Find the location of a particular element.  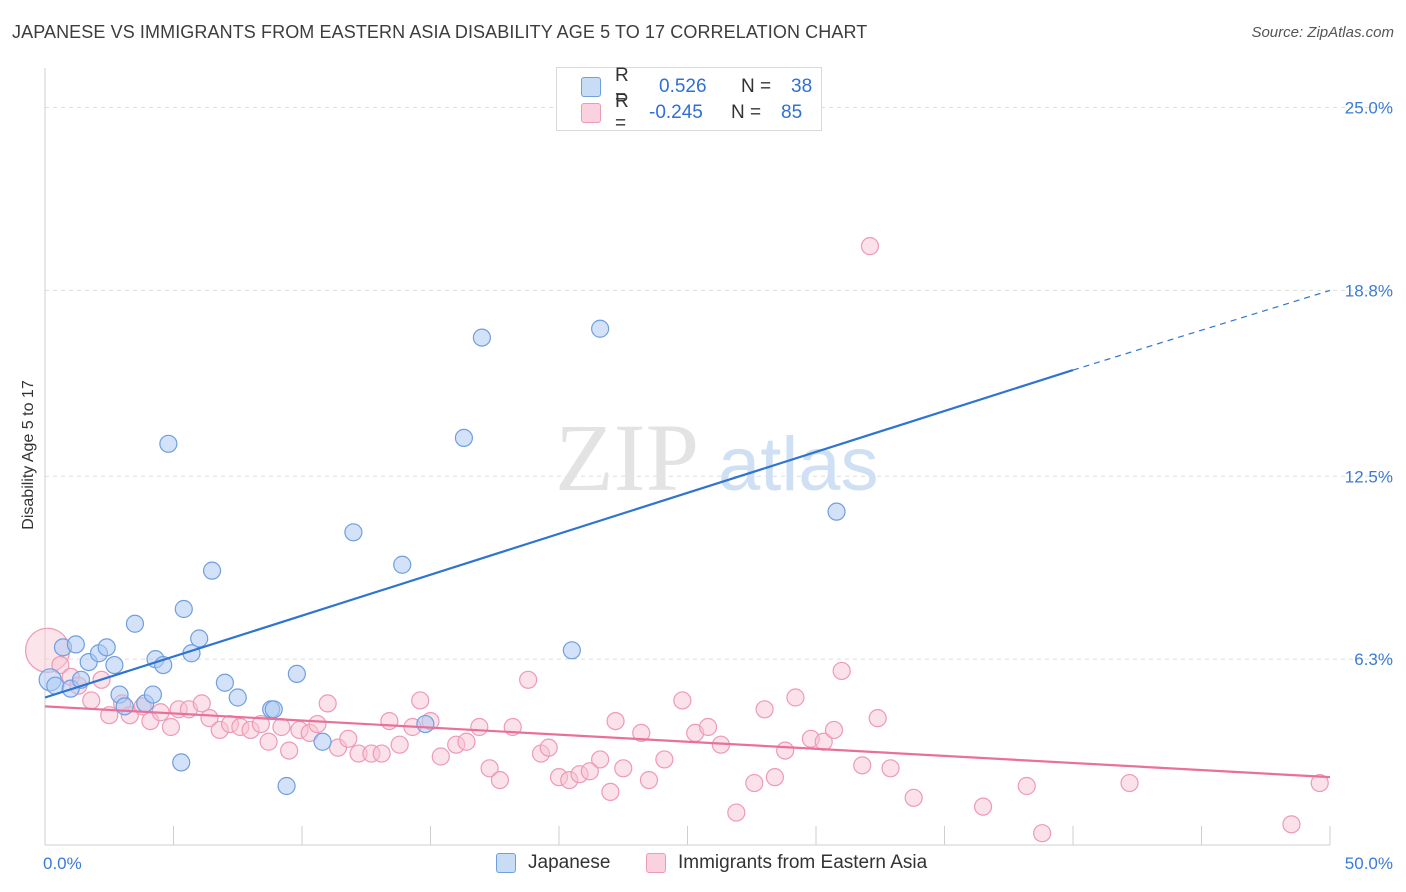

japanese-trendline-extension is located at coordinates (1201, 330).